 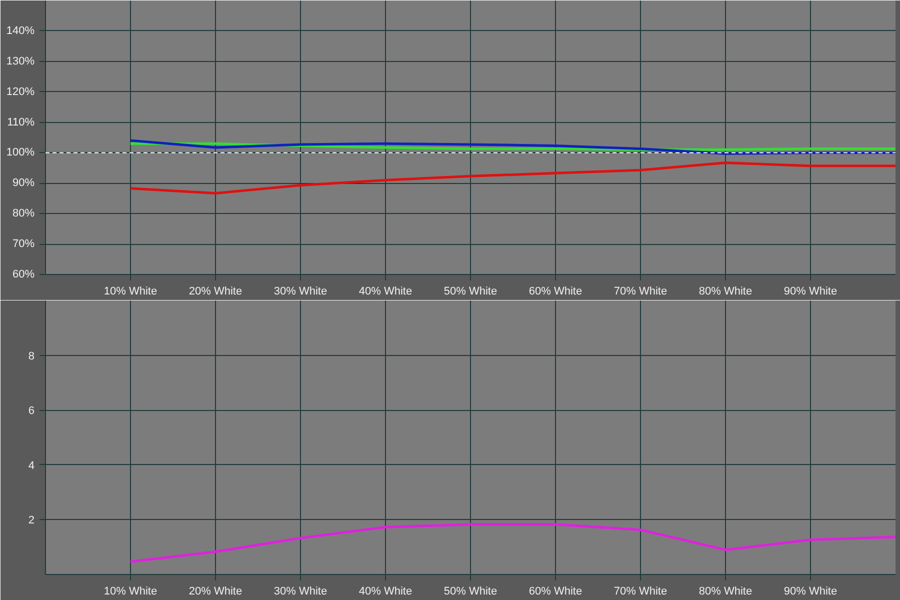 What do you see at coordinates (23, 244) in the screenshot?
I see `y-tick-label: 70%` at bounding box center [23, 244].